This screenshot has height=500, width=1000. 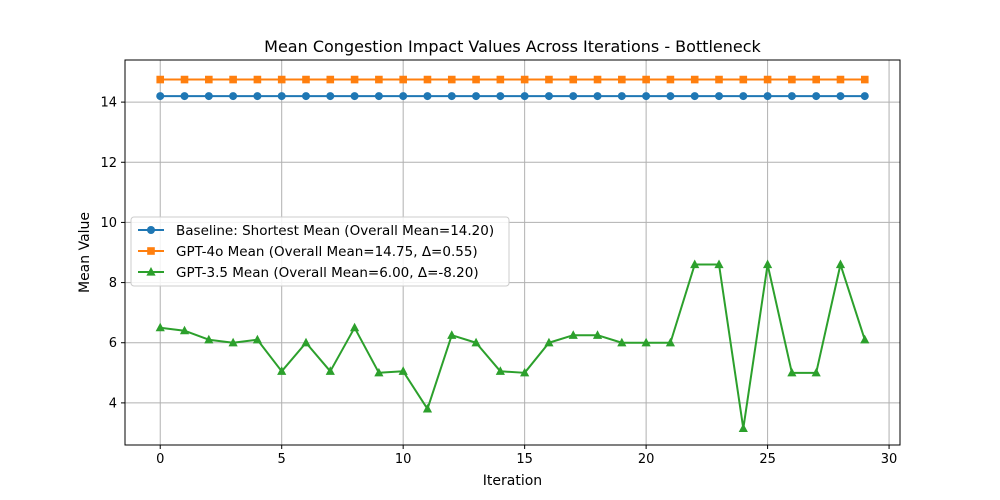 I want to click on y-tick-label: 10, so click(x=108, y=223).